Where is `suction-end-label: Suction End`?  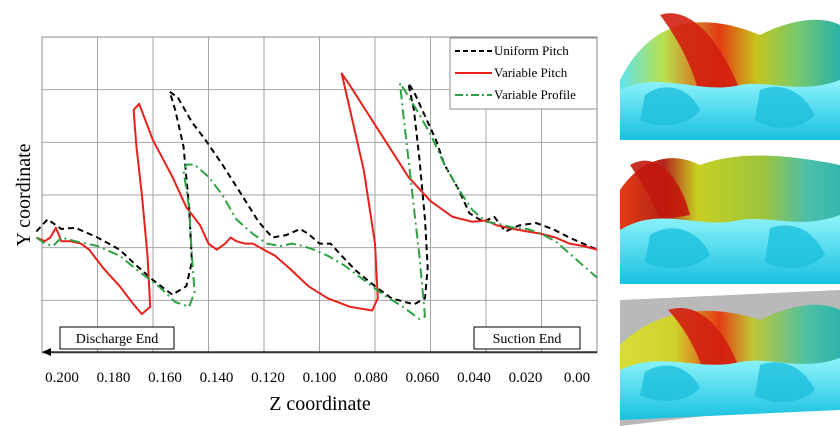
suction-end-label: Suction End is located at coordinates (527, 339).